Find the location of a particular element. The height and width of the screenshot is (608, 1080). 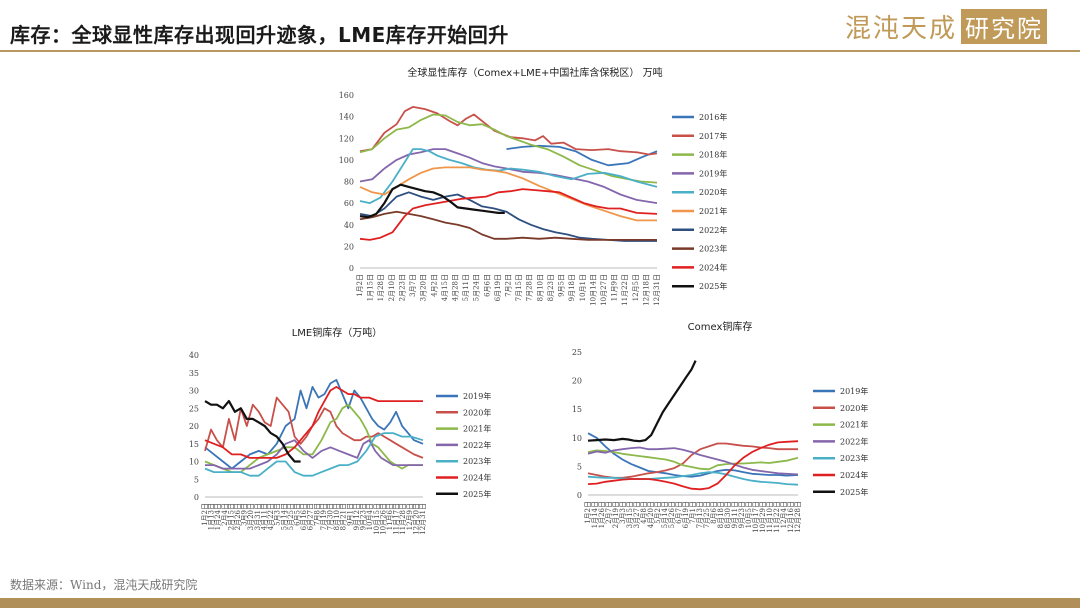

y-tick-label: 10 is located at coordinates (577, 438).